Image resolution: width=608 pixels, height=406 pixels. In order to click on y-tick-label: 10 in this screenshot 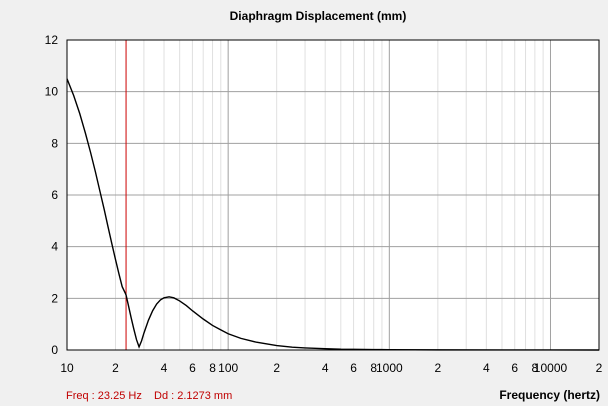, I will do `click(52, 92)`.